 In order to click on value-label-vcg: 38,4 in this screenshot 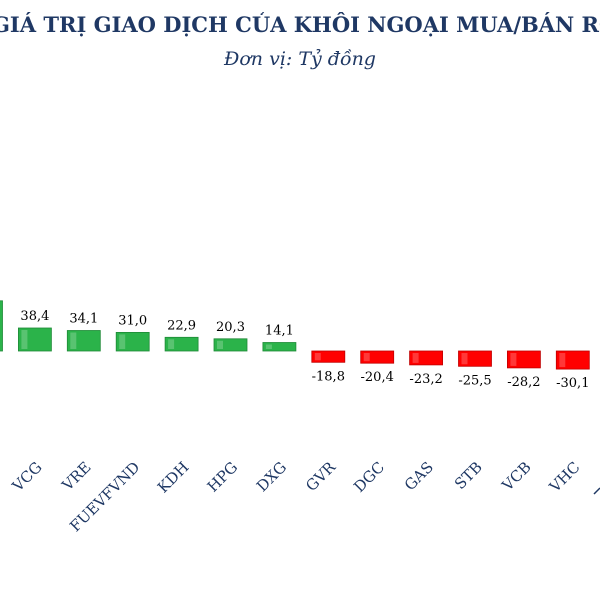, I will do `click(34, 316)`.